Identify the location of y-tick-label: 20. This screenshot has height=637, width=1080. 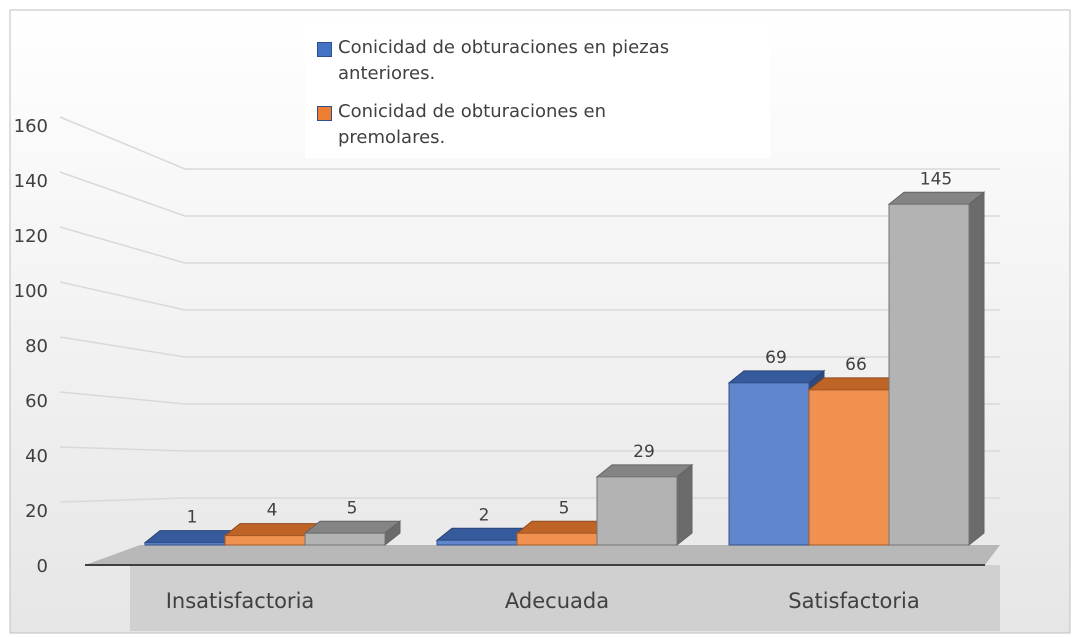
(36, 511).